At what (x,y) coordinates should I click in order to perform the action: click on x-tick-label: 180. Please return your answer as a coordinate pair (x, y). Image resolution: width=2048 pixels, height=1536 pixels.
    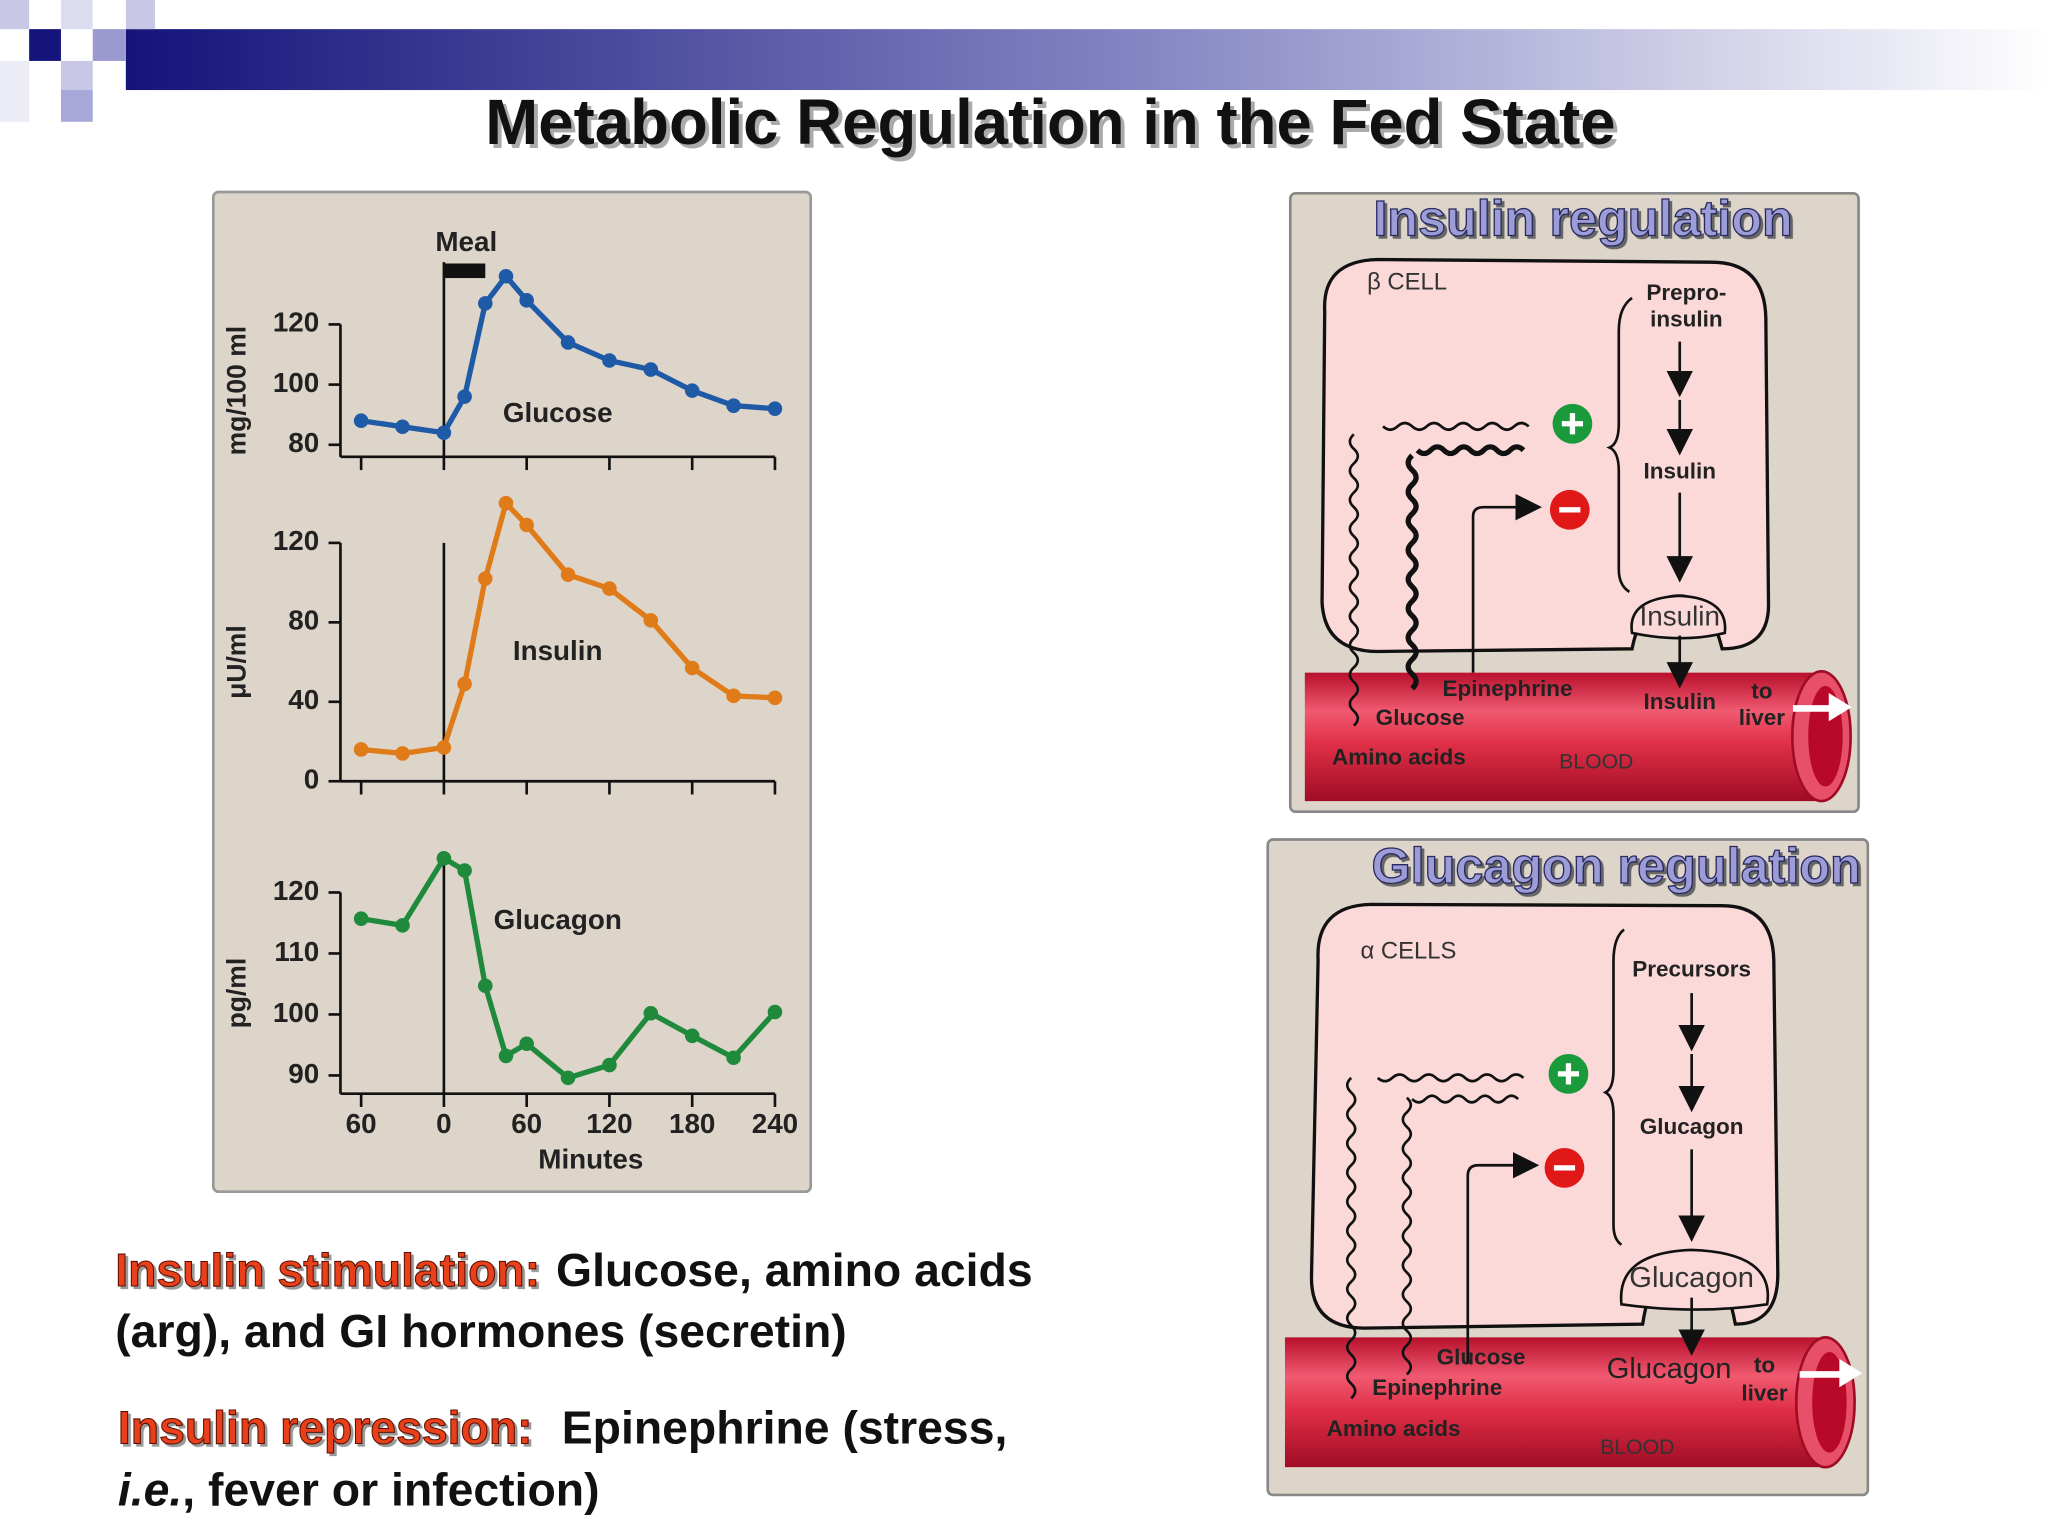
    Looking at the image, I should click on (692, 1123).